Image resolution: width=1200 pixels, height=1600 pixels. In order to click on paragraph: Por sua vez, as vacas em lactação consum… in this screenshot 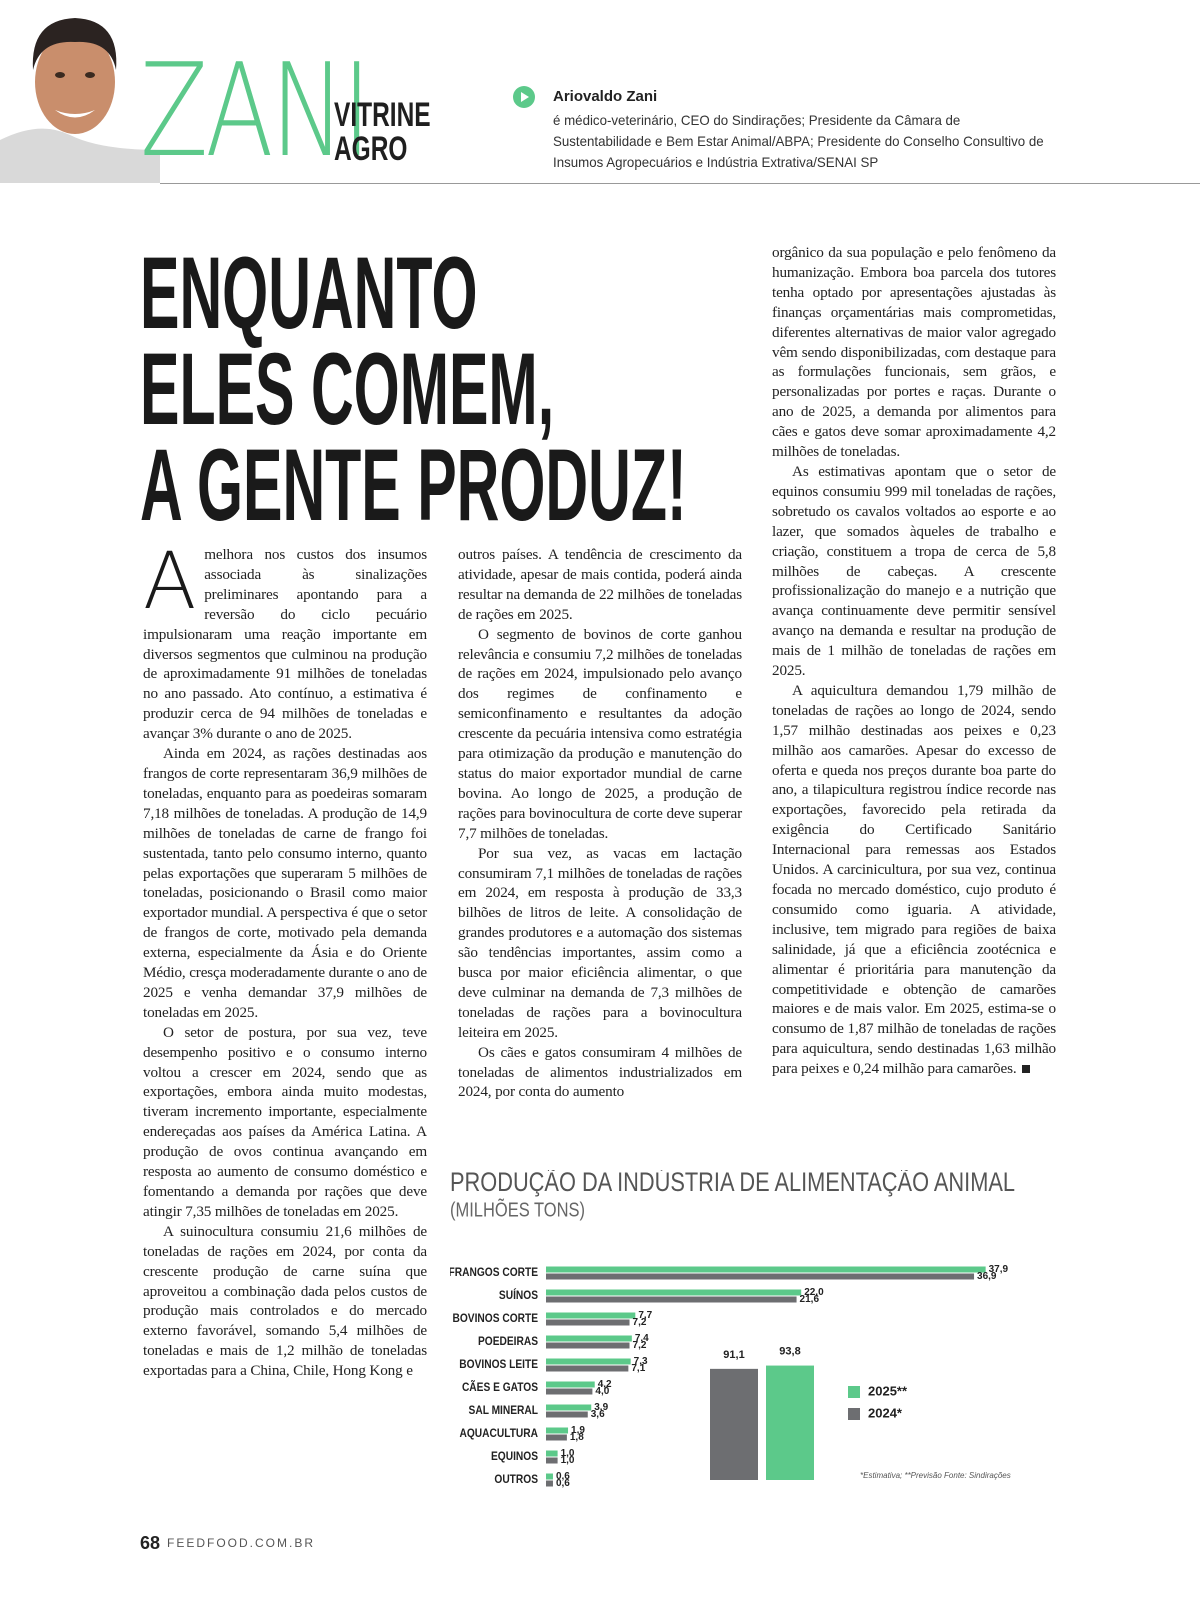, I will do `click(600, 942)`.